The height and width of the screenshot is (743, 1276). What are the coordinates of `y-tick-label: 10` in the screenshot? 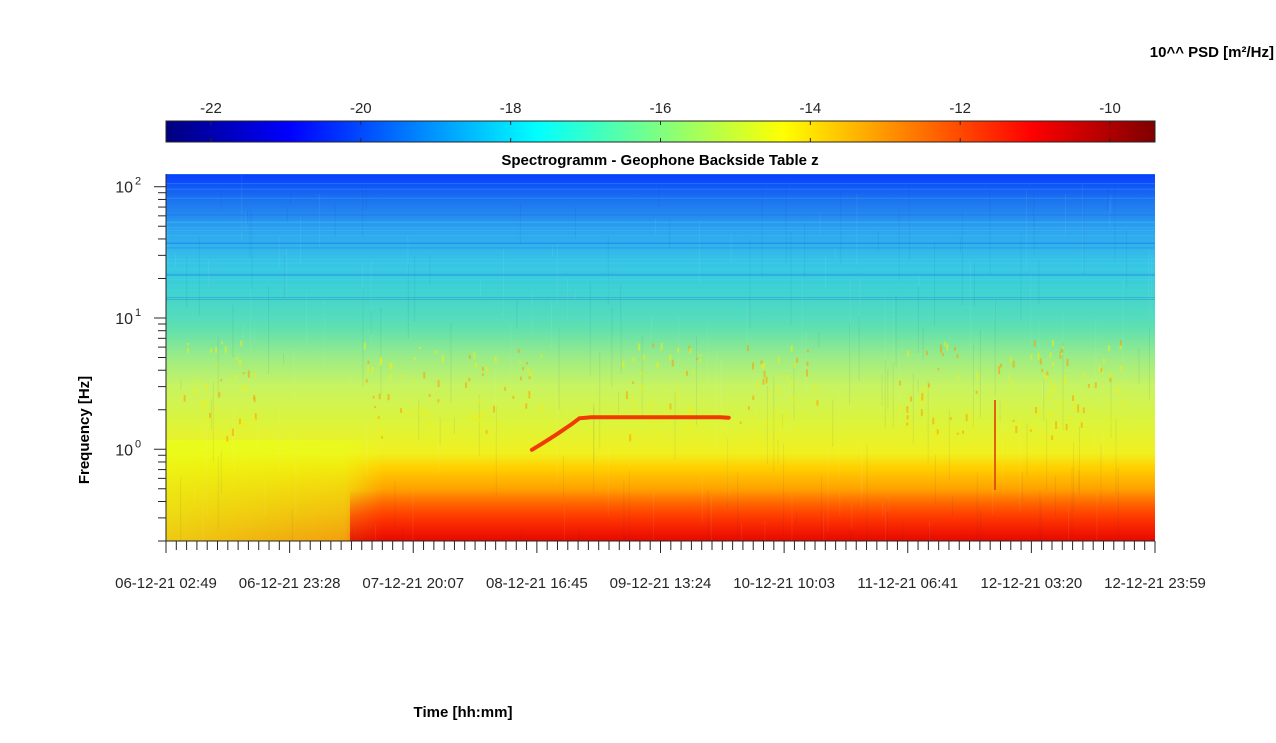 It's located at (124, 188).